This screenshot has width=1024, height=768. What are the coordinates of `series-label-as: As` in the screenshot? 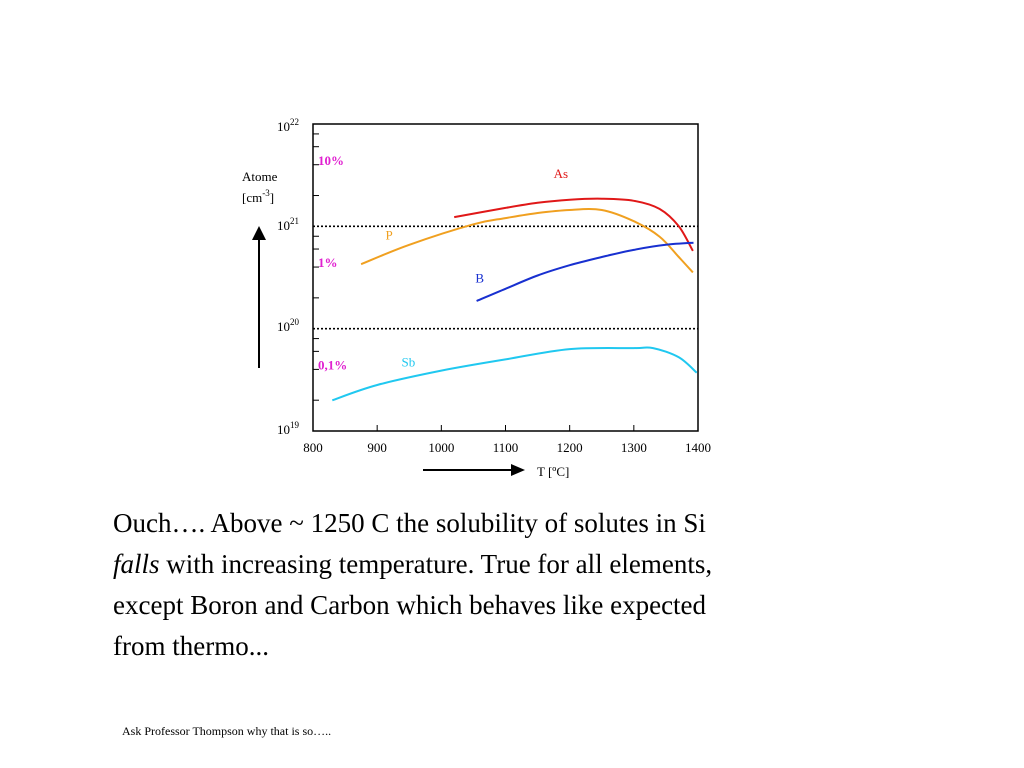 It's located at (561, 173).